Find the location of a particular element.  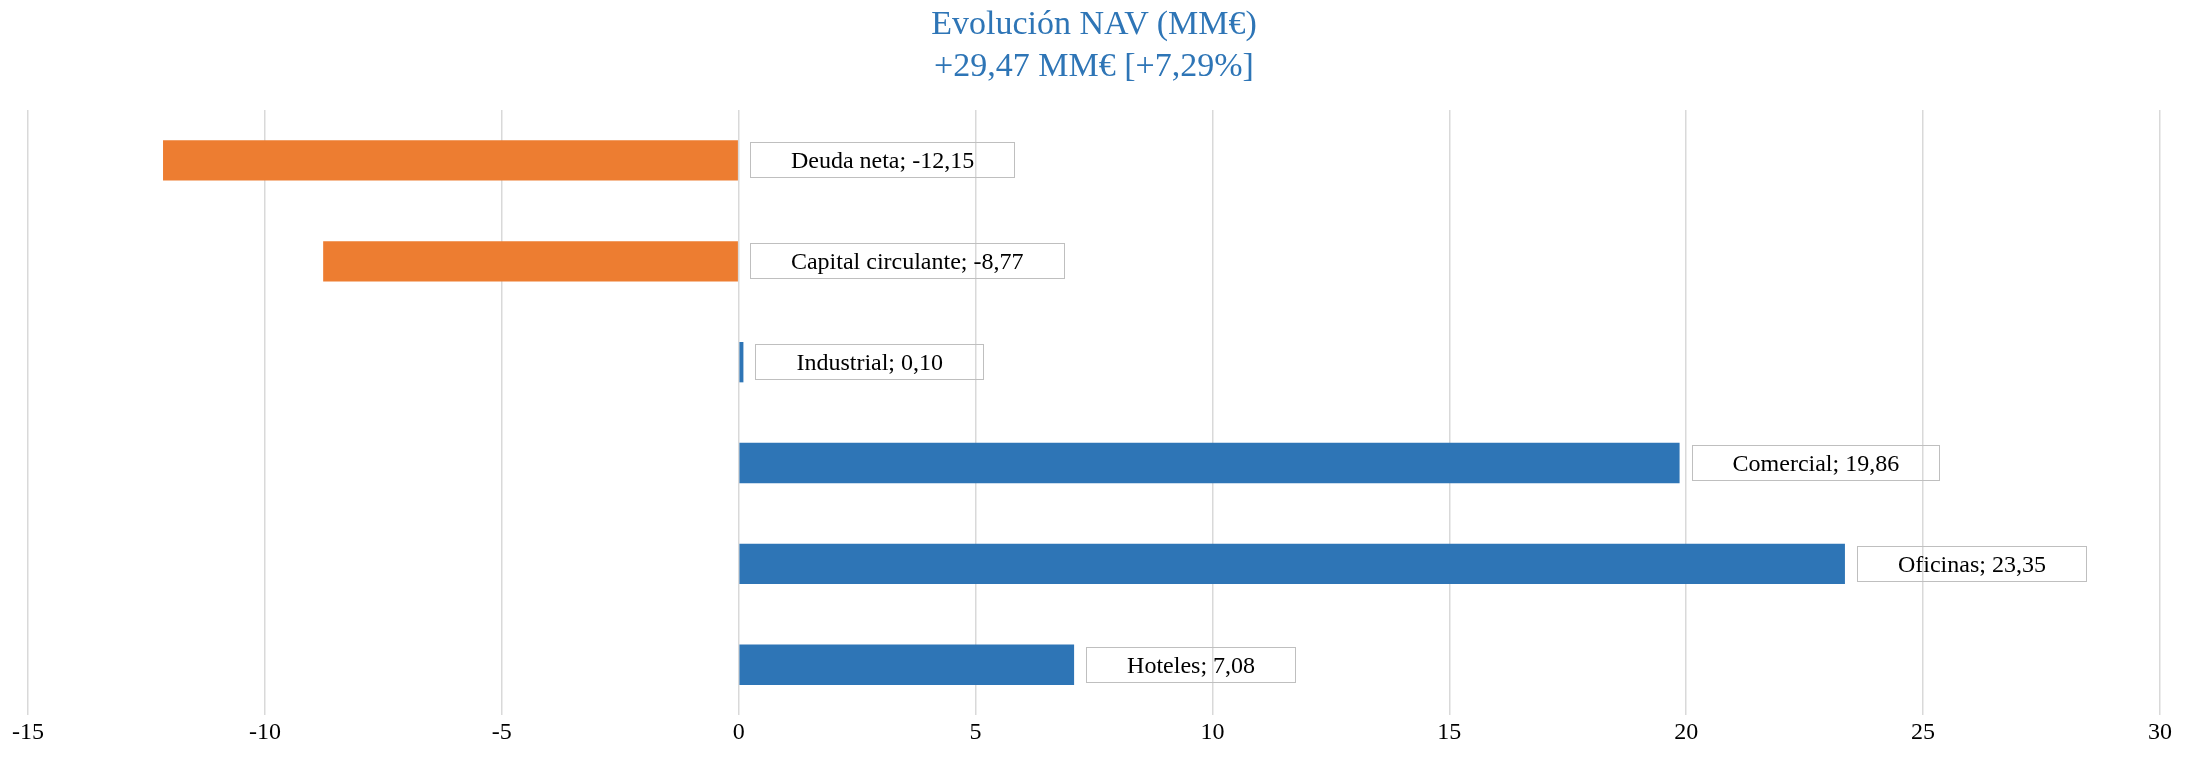

chart-subtitle: +29,47 MM€ [+7,29%] is located at coordinates (1094, 65).